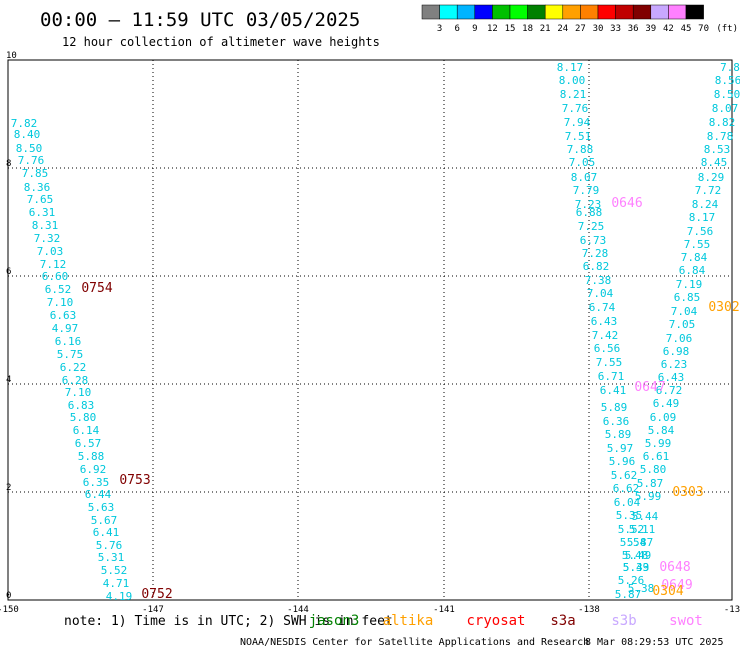 This screenshot has height=650, width=740. Describe the element at coordinates (101, 507) in the screenshot. I see `wave-height-value: 5.63` at that location.